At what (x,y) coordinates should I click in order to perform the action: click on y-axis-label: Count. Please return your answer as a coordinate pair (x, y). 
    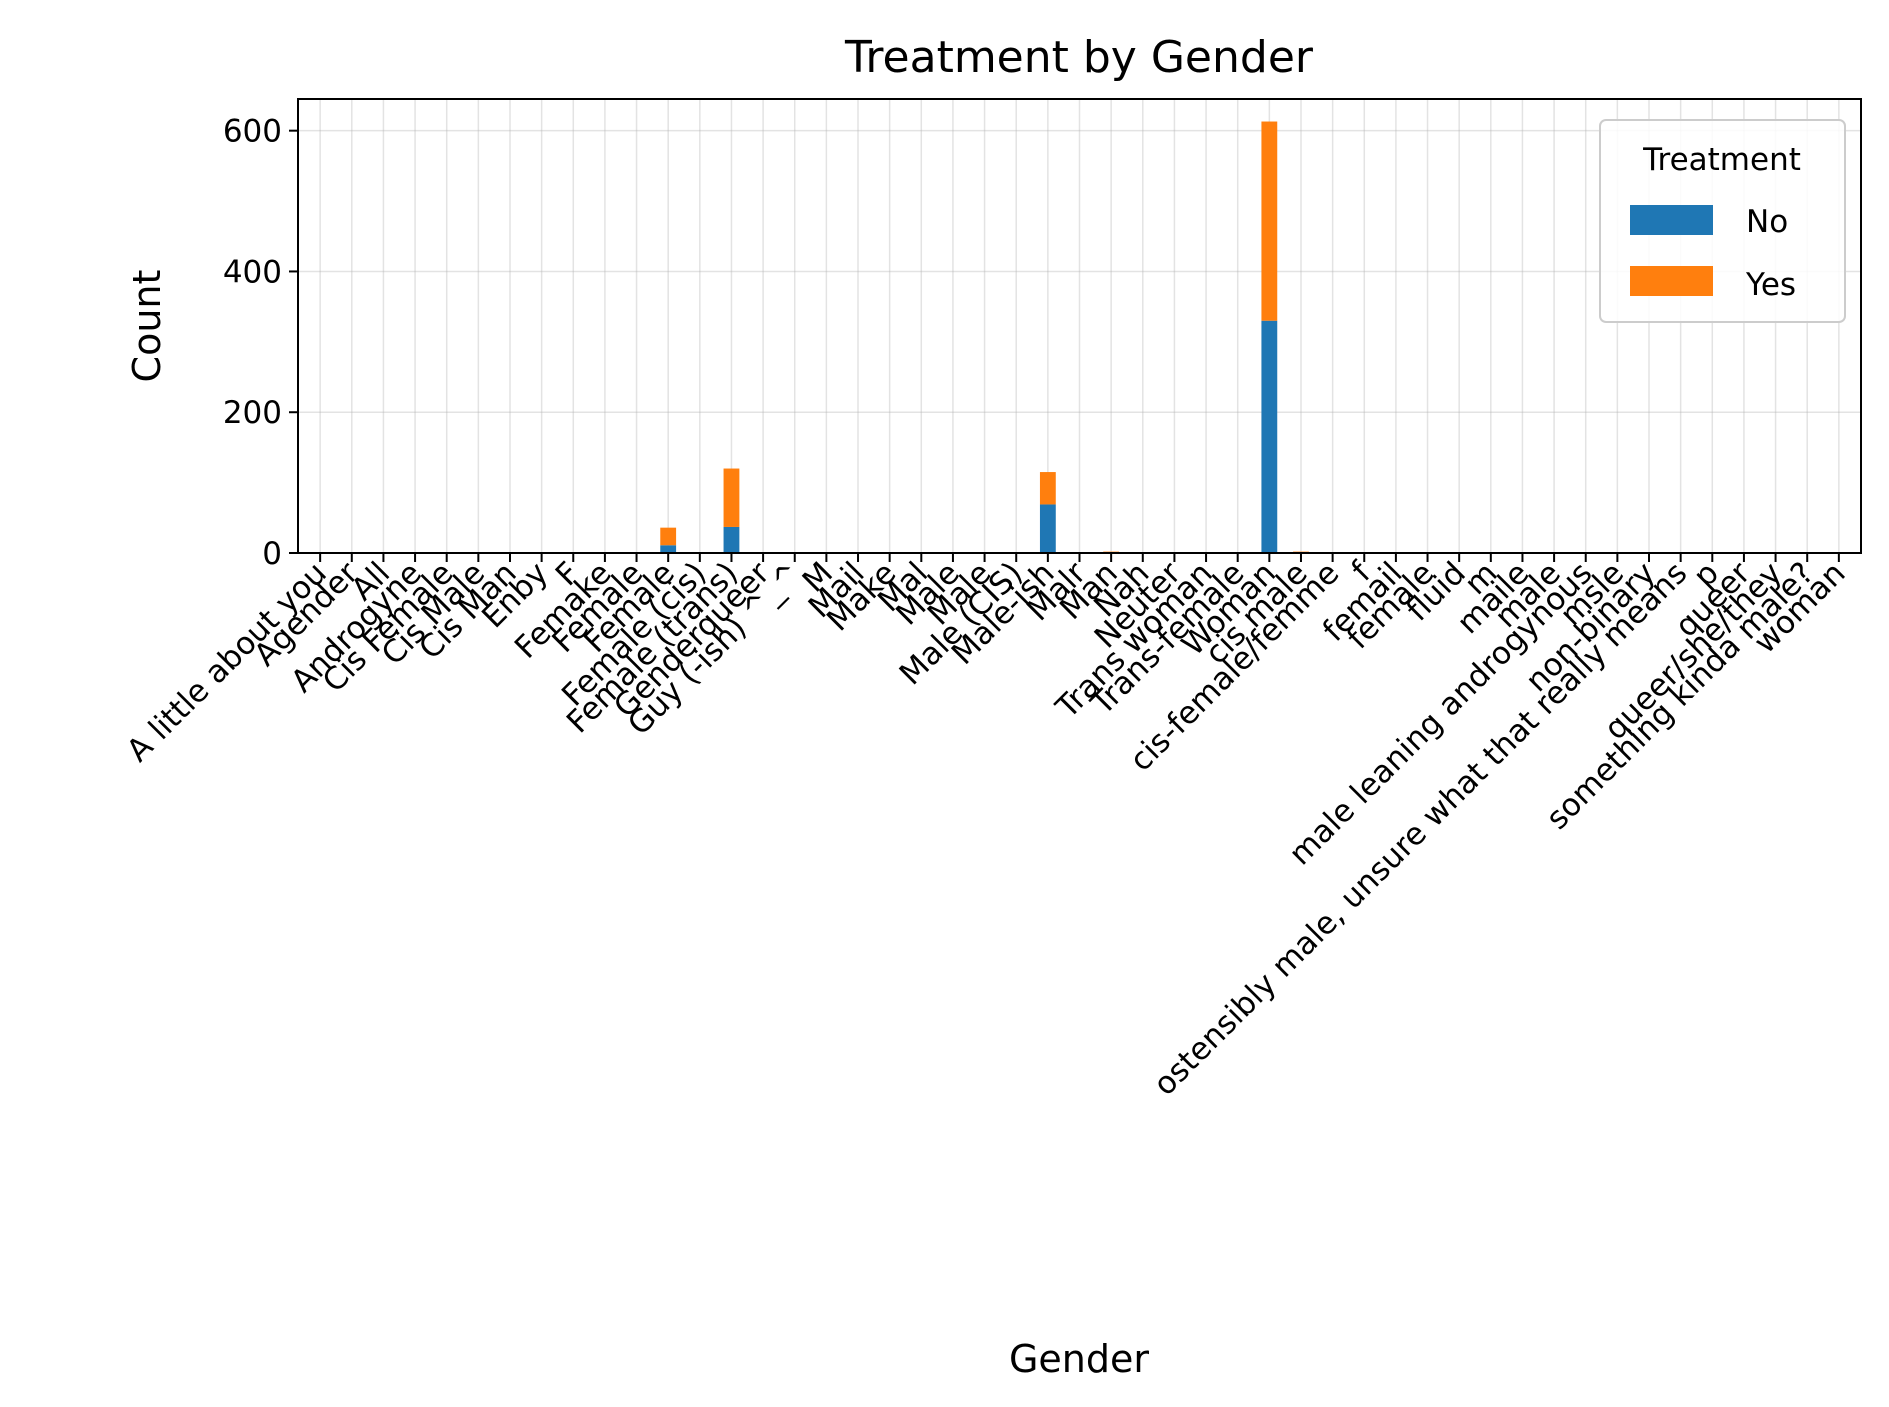
    Looking at the image, I should click on (147, 326).